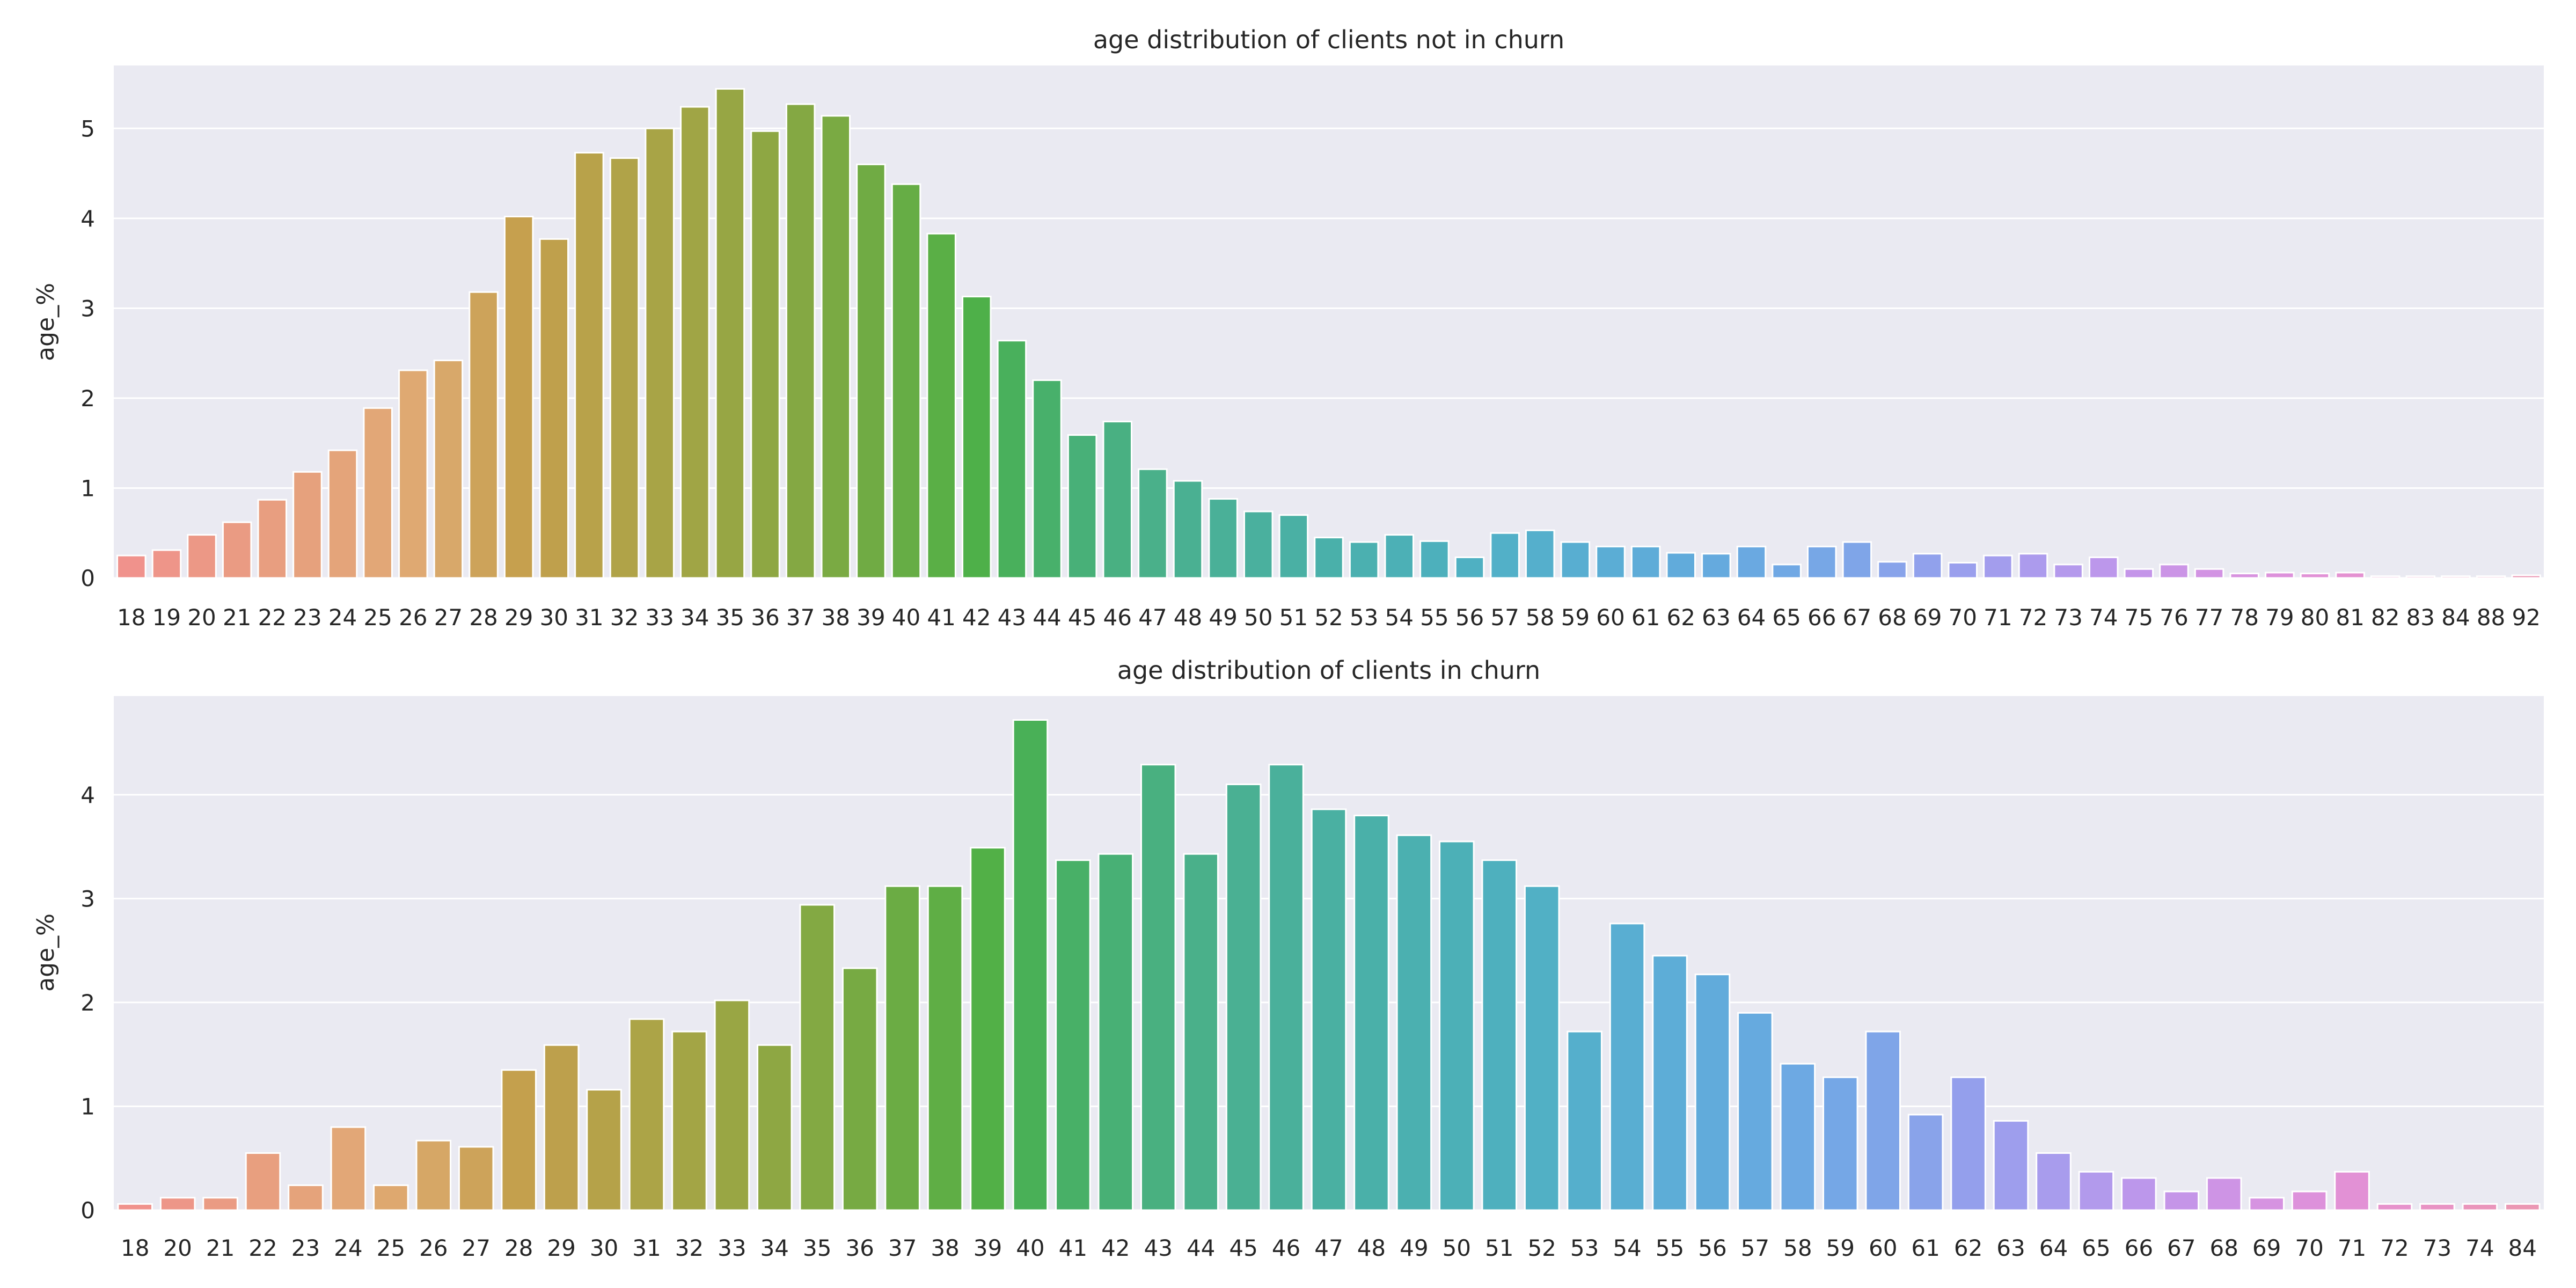  Describe the element at coordinates (1857, 617) in the screenshot. I see `x-tick-label: 67` at that location.